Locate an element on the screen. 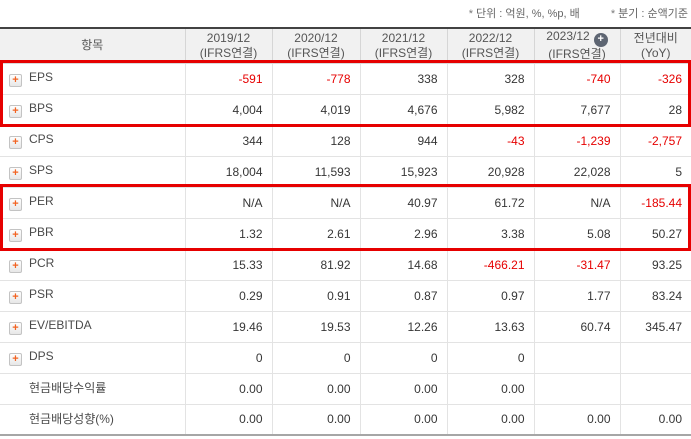 This screenshot has height=439, width=691. column-period: 2019/12 is located at coordinates (228, 37).